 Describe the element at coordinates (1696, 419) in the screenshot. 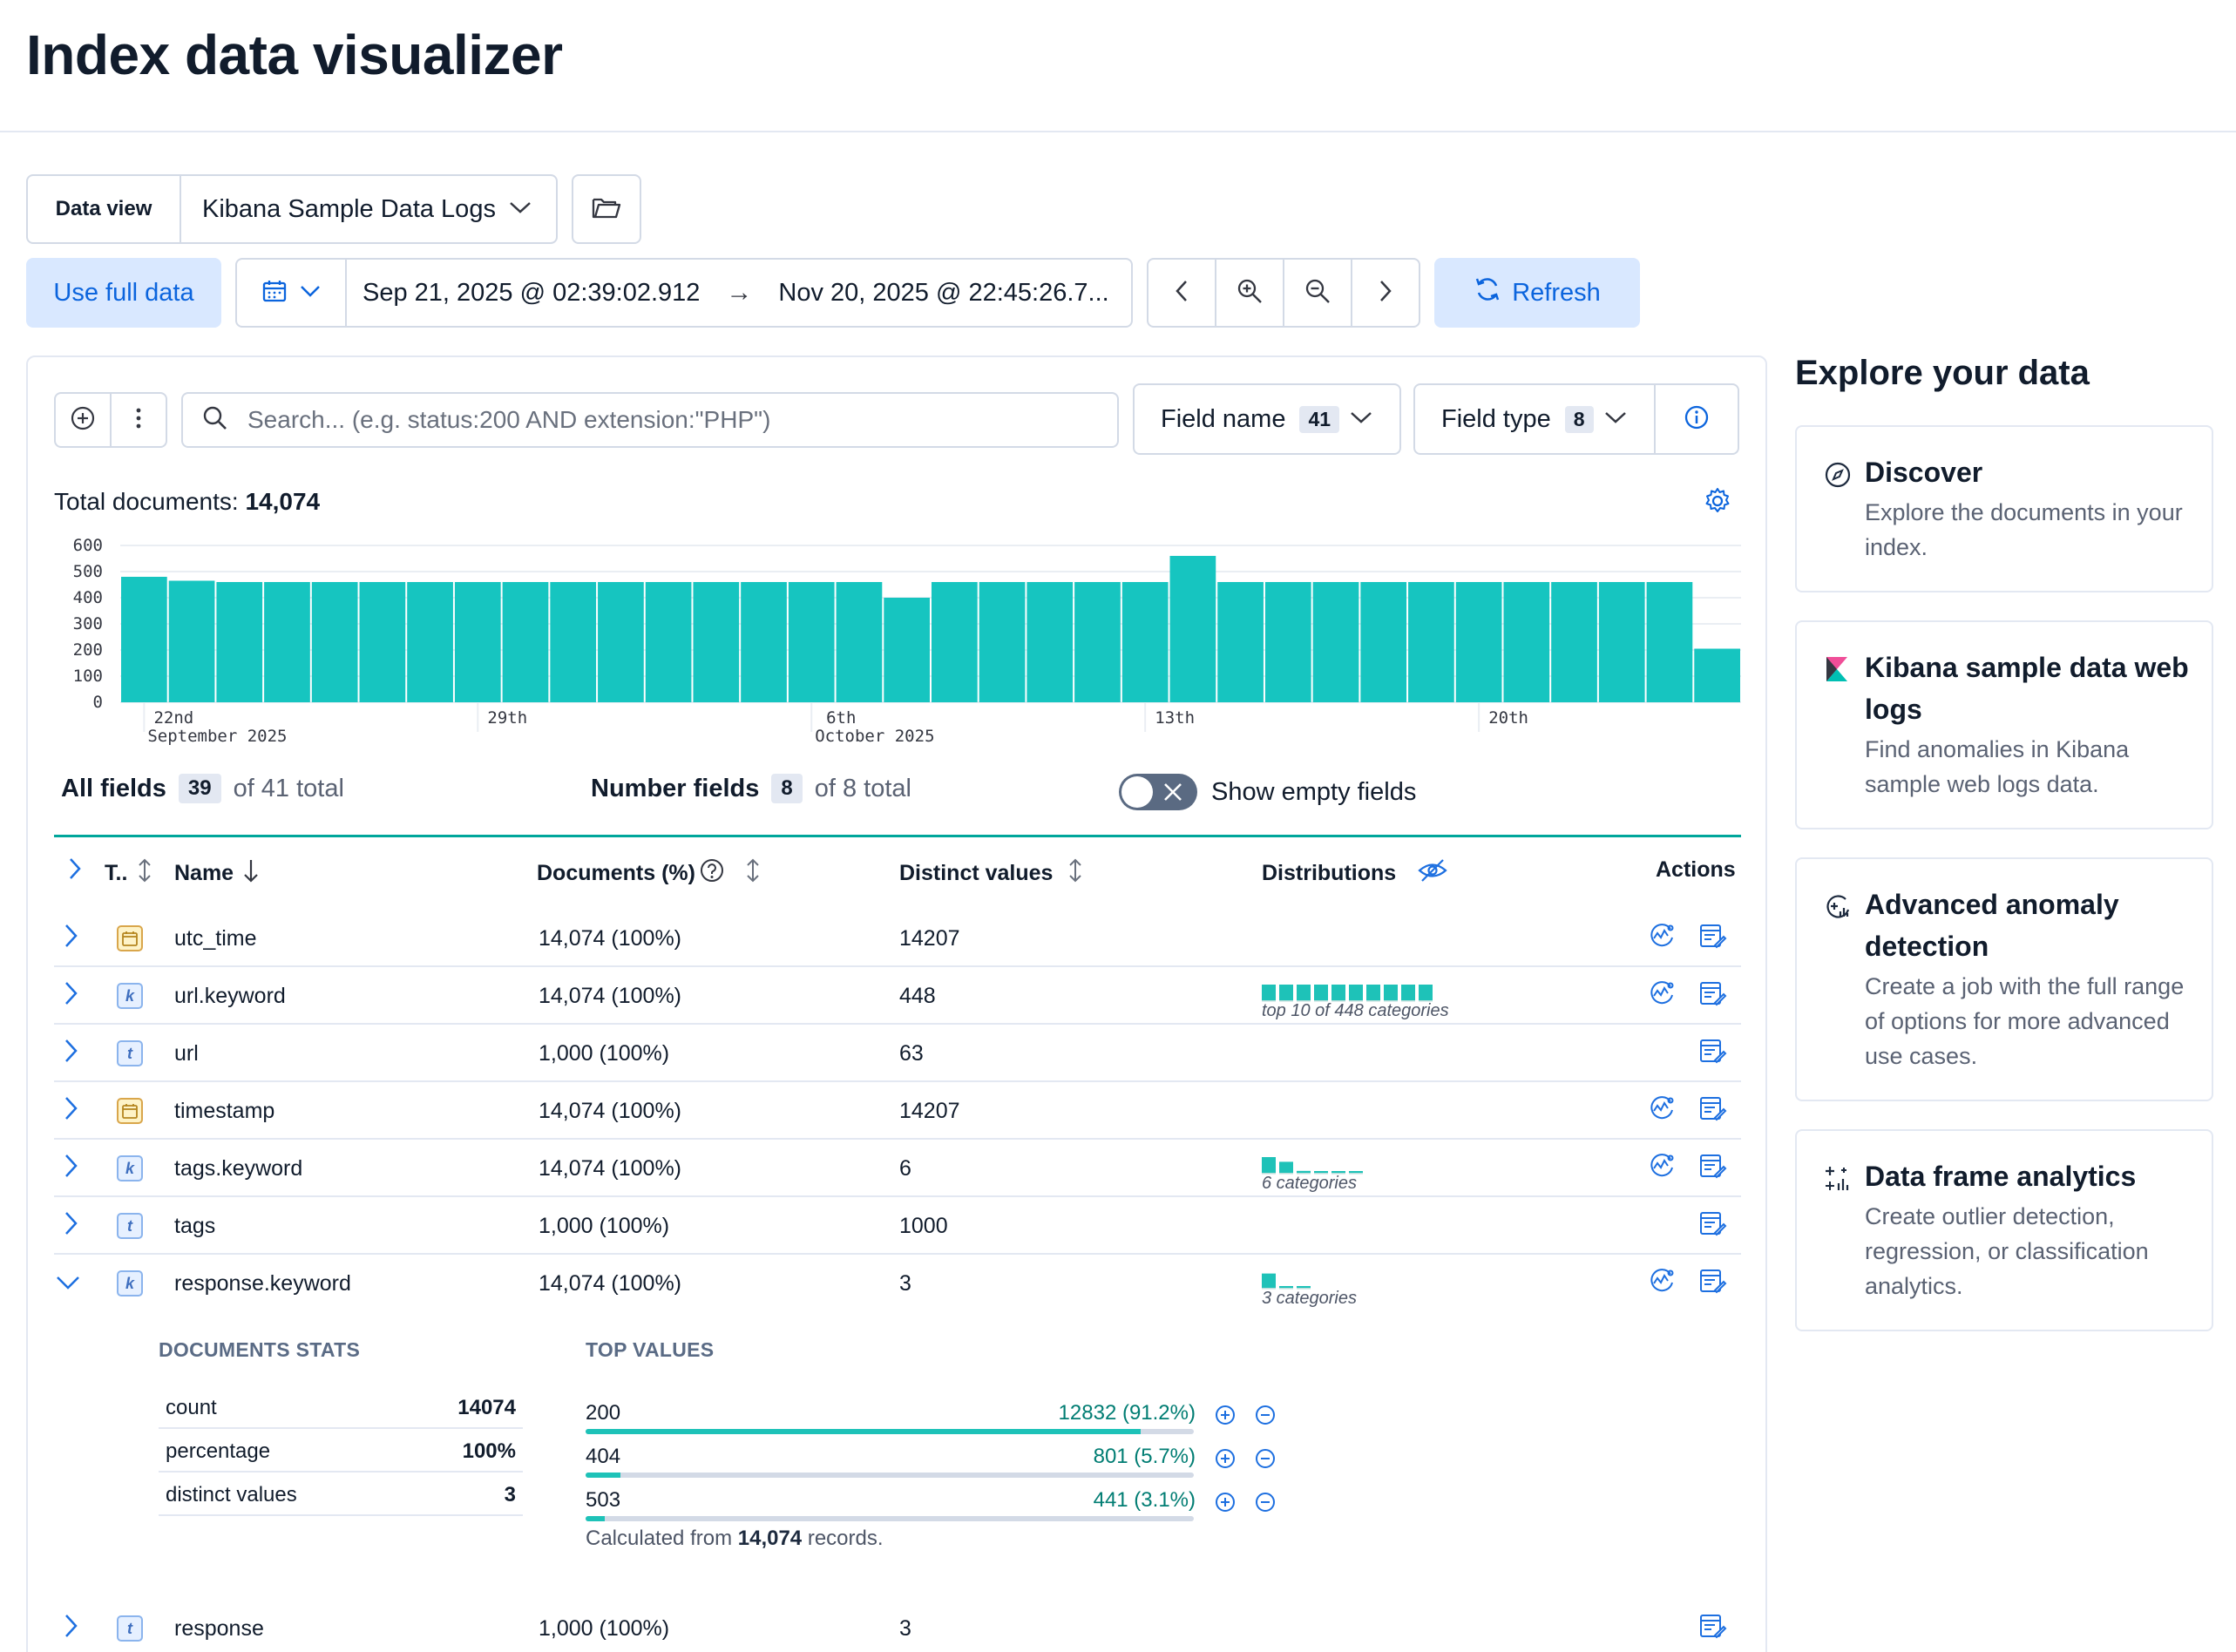

I see `field-type-info-button` at that location.